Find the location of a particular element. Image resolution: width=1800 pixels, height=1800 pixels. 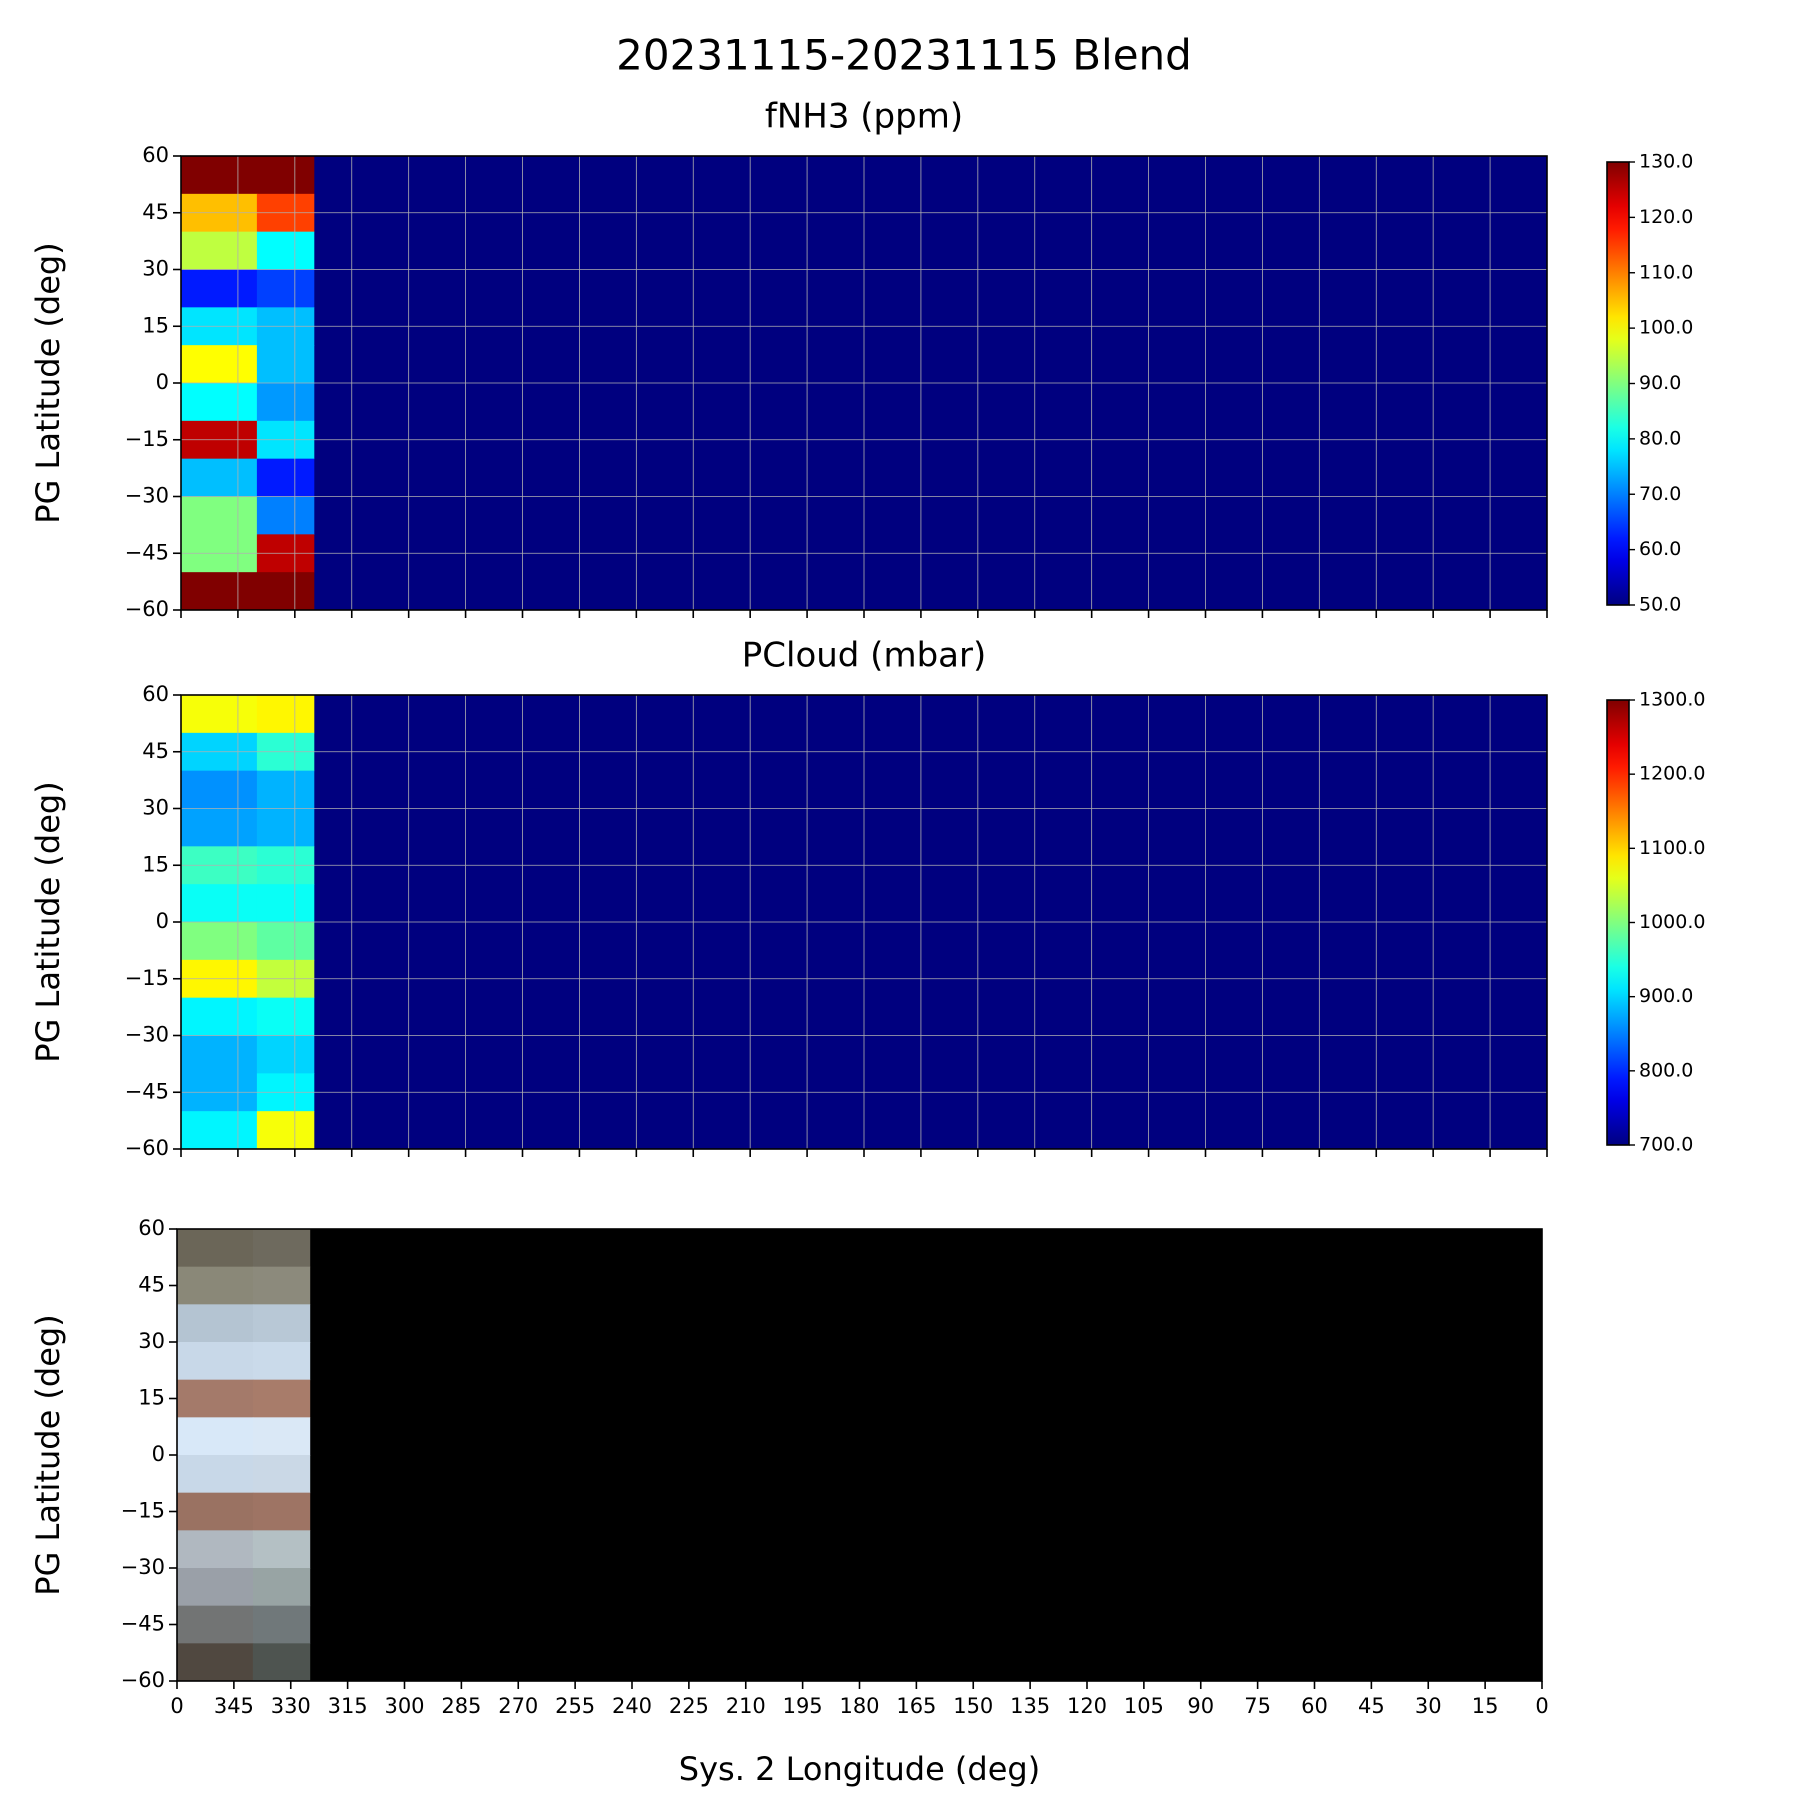

x-tick-label: 330 is located at coordinates (291, 1706).